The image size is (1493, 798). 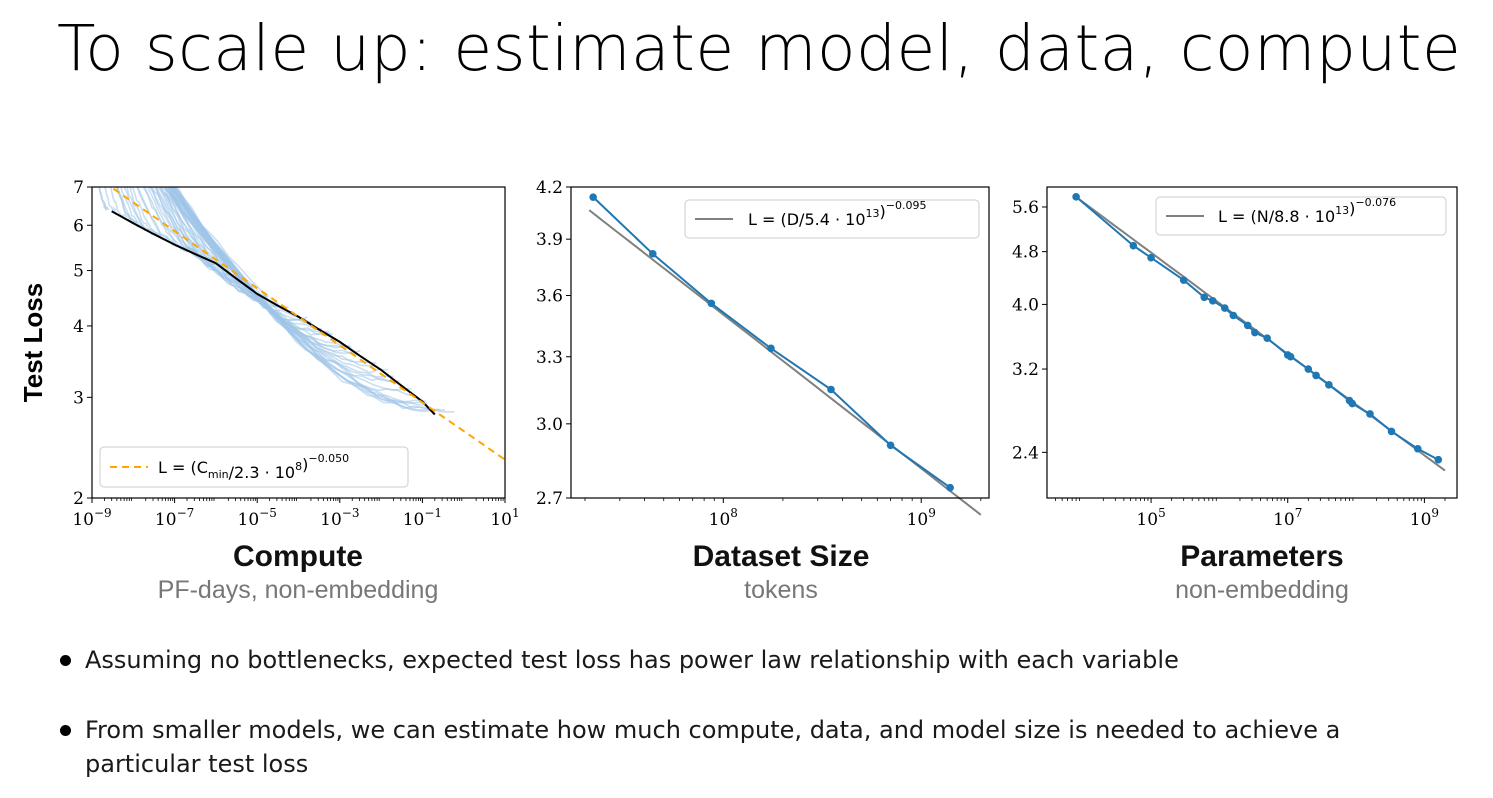 I want to click on parameters-legend-label-seg: ), so click(x=1352, y=208).